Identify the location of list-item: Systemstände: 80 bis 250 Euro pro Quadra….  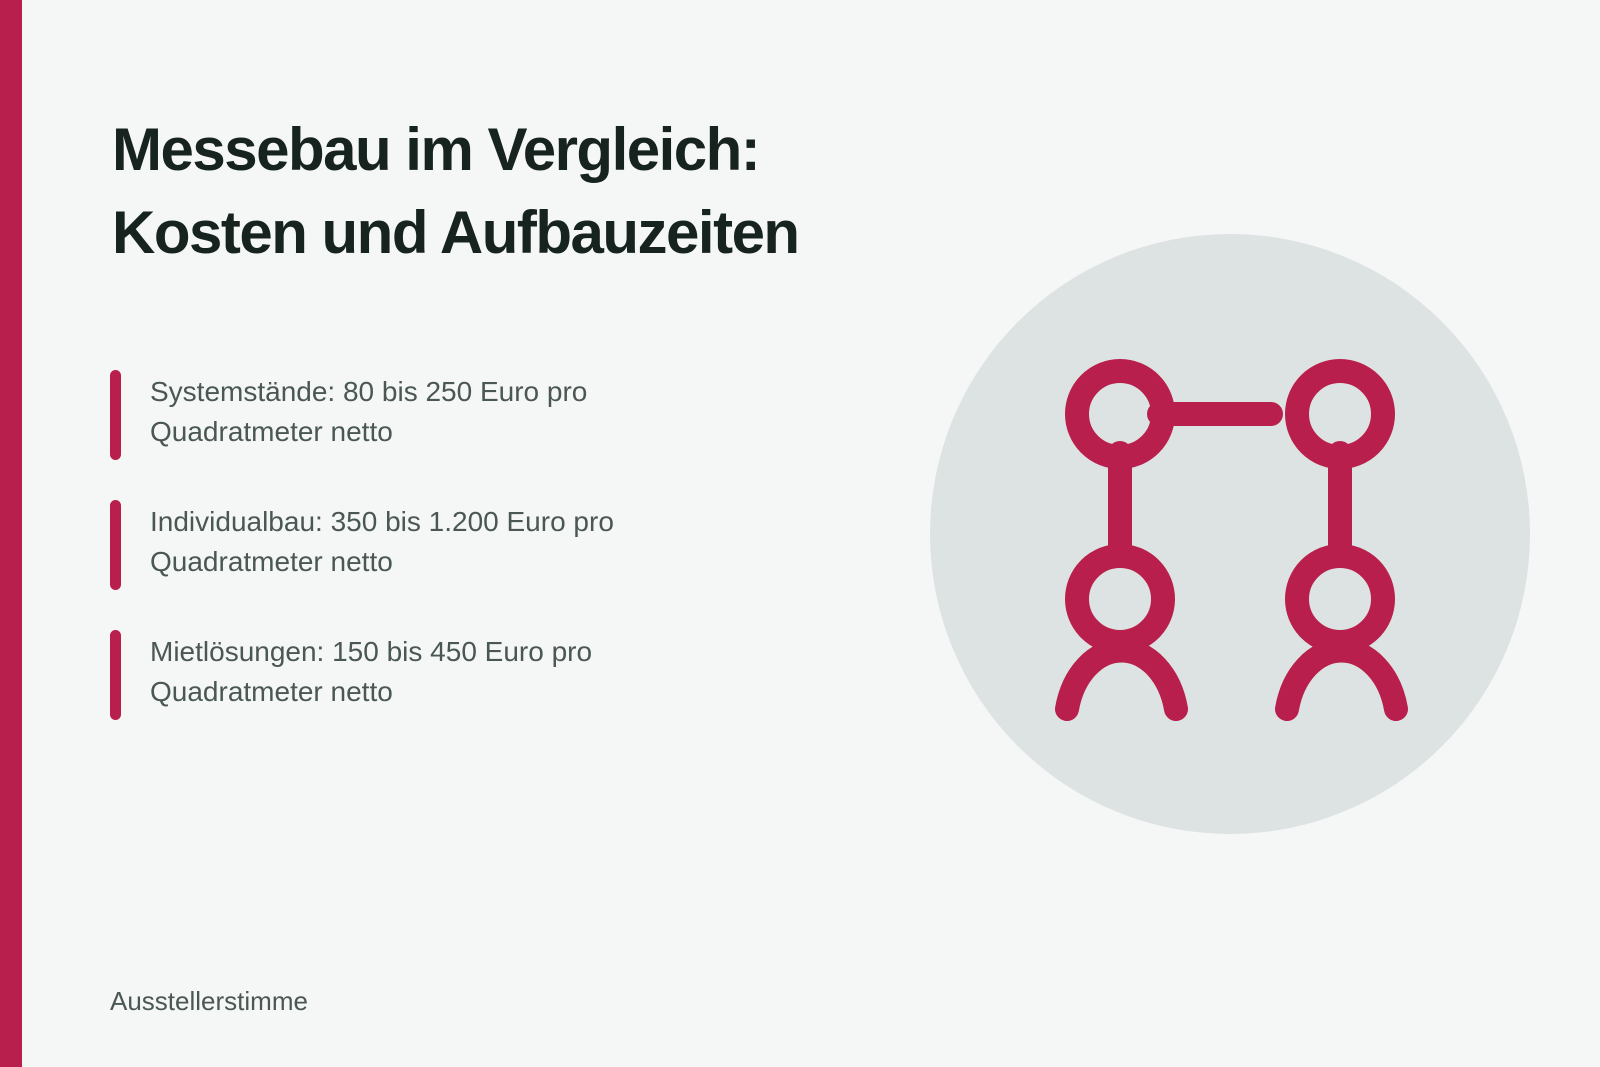
(420, 415).